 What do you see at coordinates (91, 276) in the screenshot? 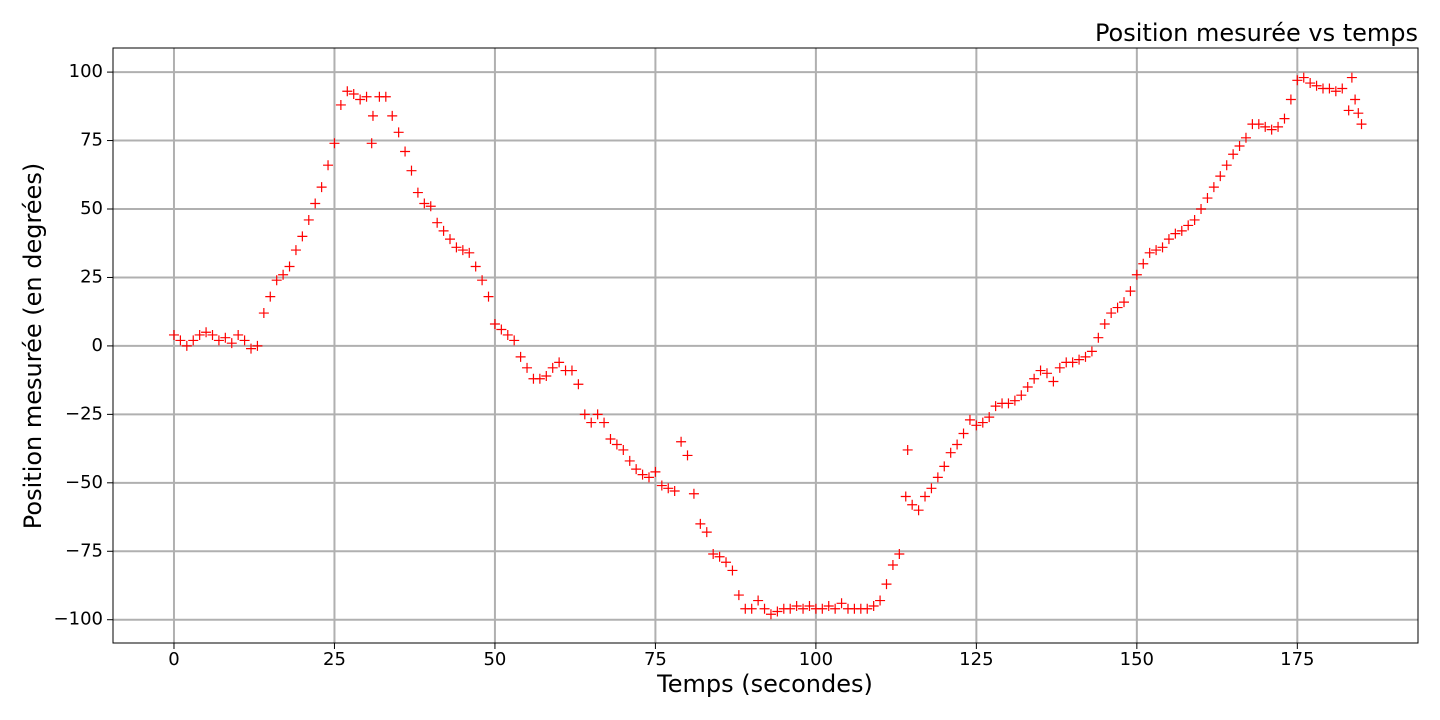
I see `y-tick-label: 25` at bounding box center [91, 276].